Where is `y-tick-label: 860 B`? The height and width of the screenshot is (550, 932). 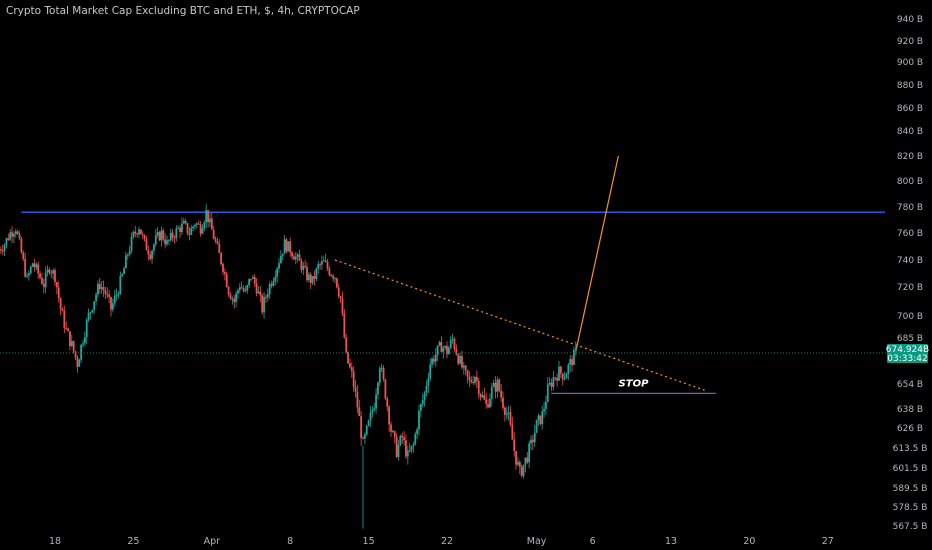 y-tick-label: 860 B is located at coordinates (910, 109).